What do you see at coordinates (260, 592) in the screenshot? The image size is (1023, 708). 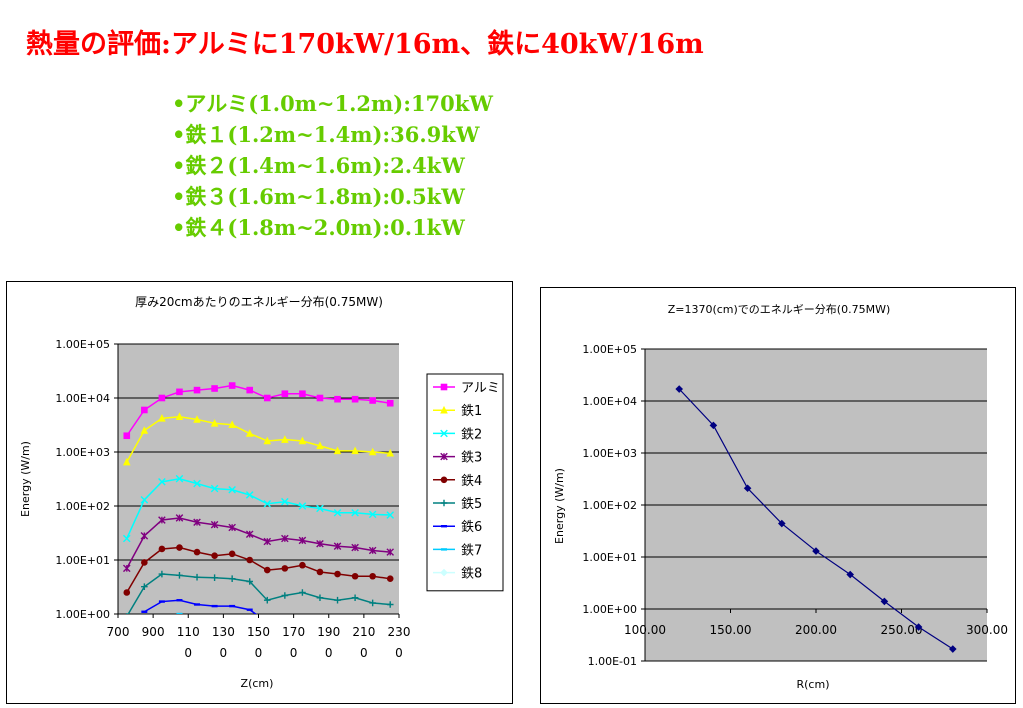 I see `series-鉄5` at bounding box center [260, 592].